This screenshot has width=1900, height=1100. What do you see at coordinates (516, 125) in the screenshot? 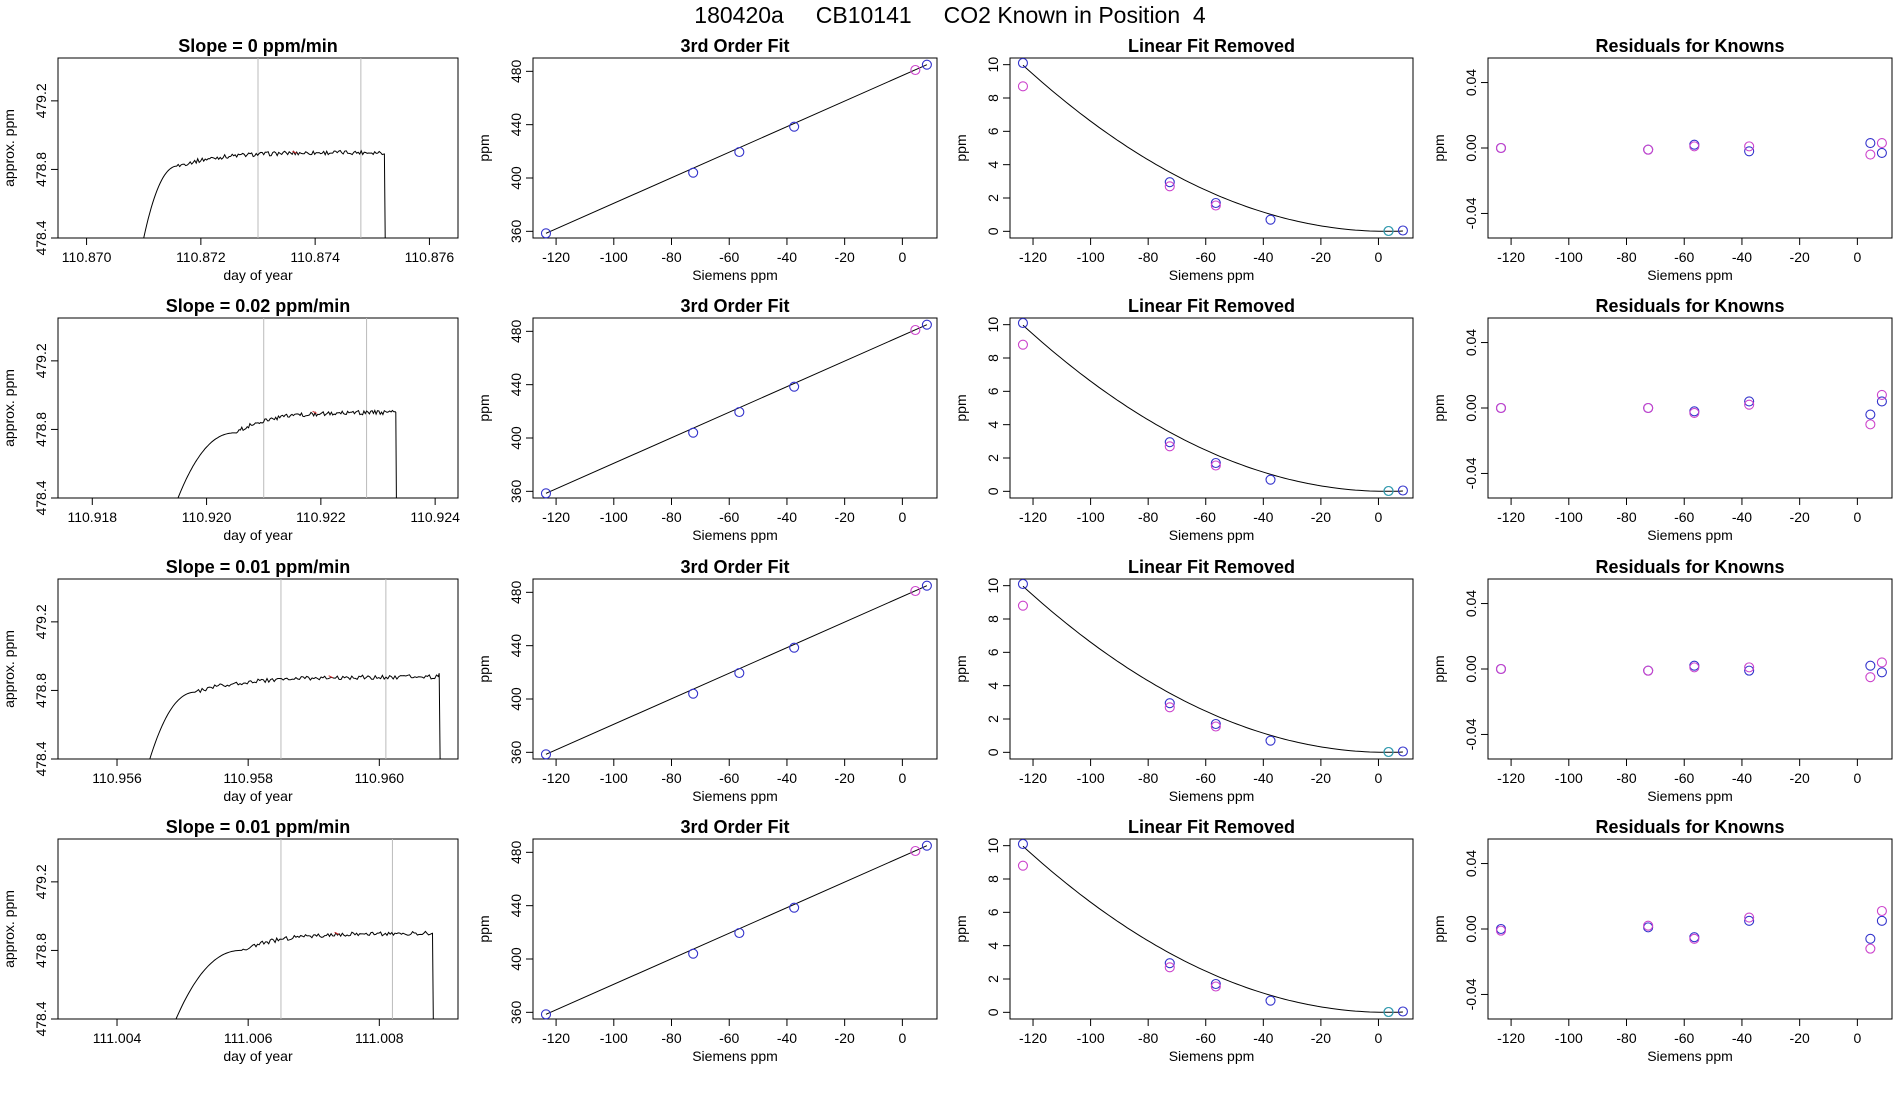
I see `y-tick-label: 440` at bounding box center [516, 125].